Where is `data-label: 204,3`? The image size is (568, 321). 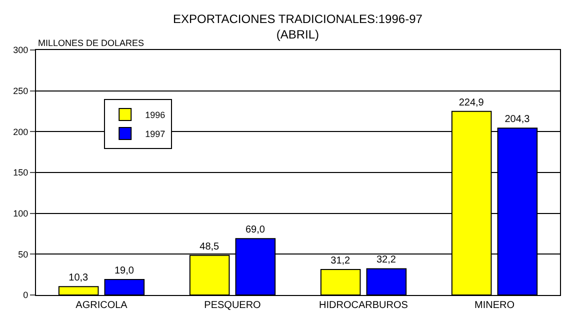 data-label: 204,3 is located at coordinates (517, 120).